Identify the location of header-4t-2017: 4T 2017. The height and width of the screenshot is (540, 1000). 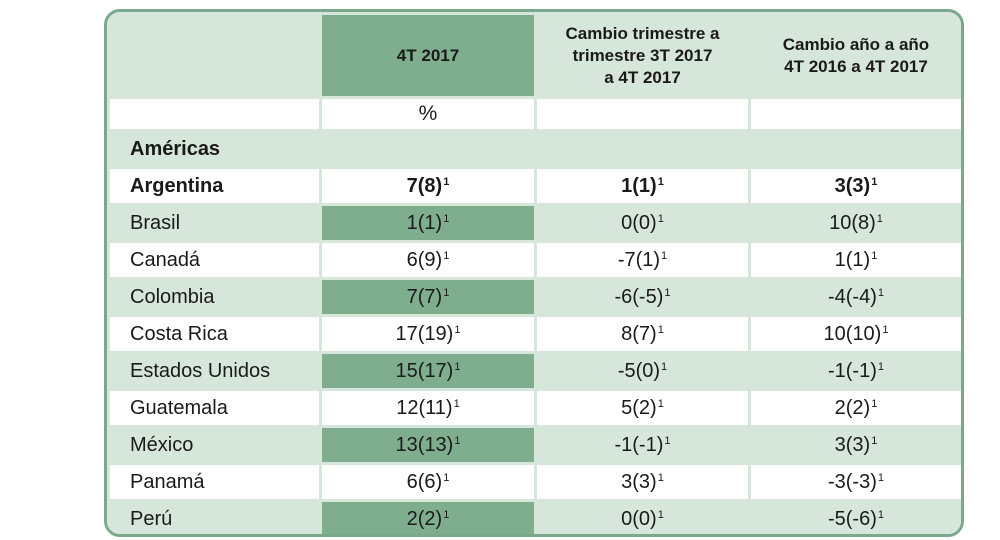
(428, 55).